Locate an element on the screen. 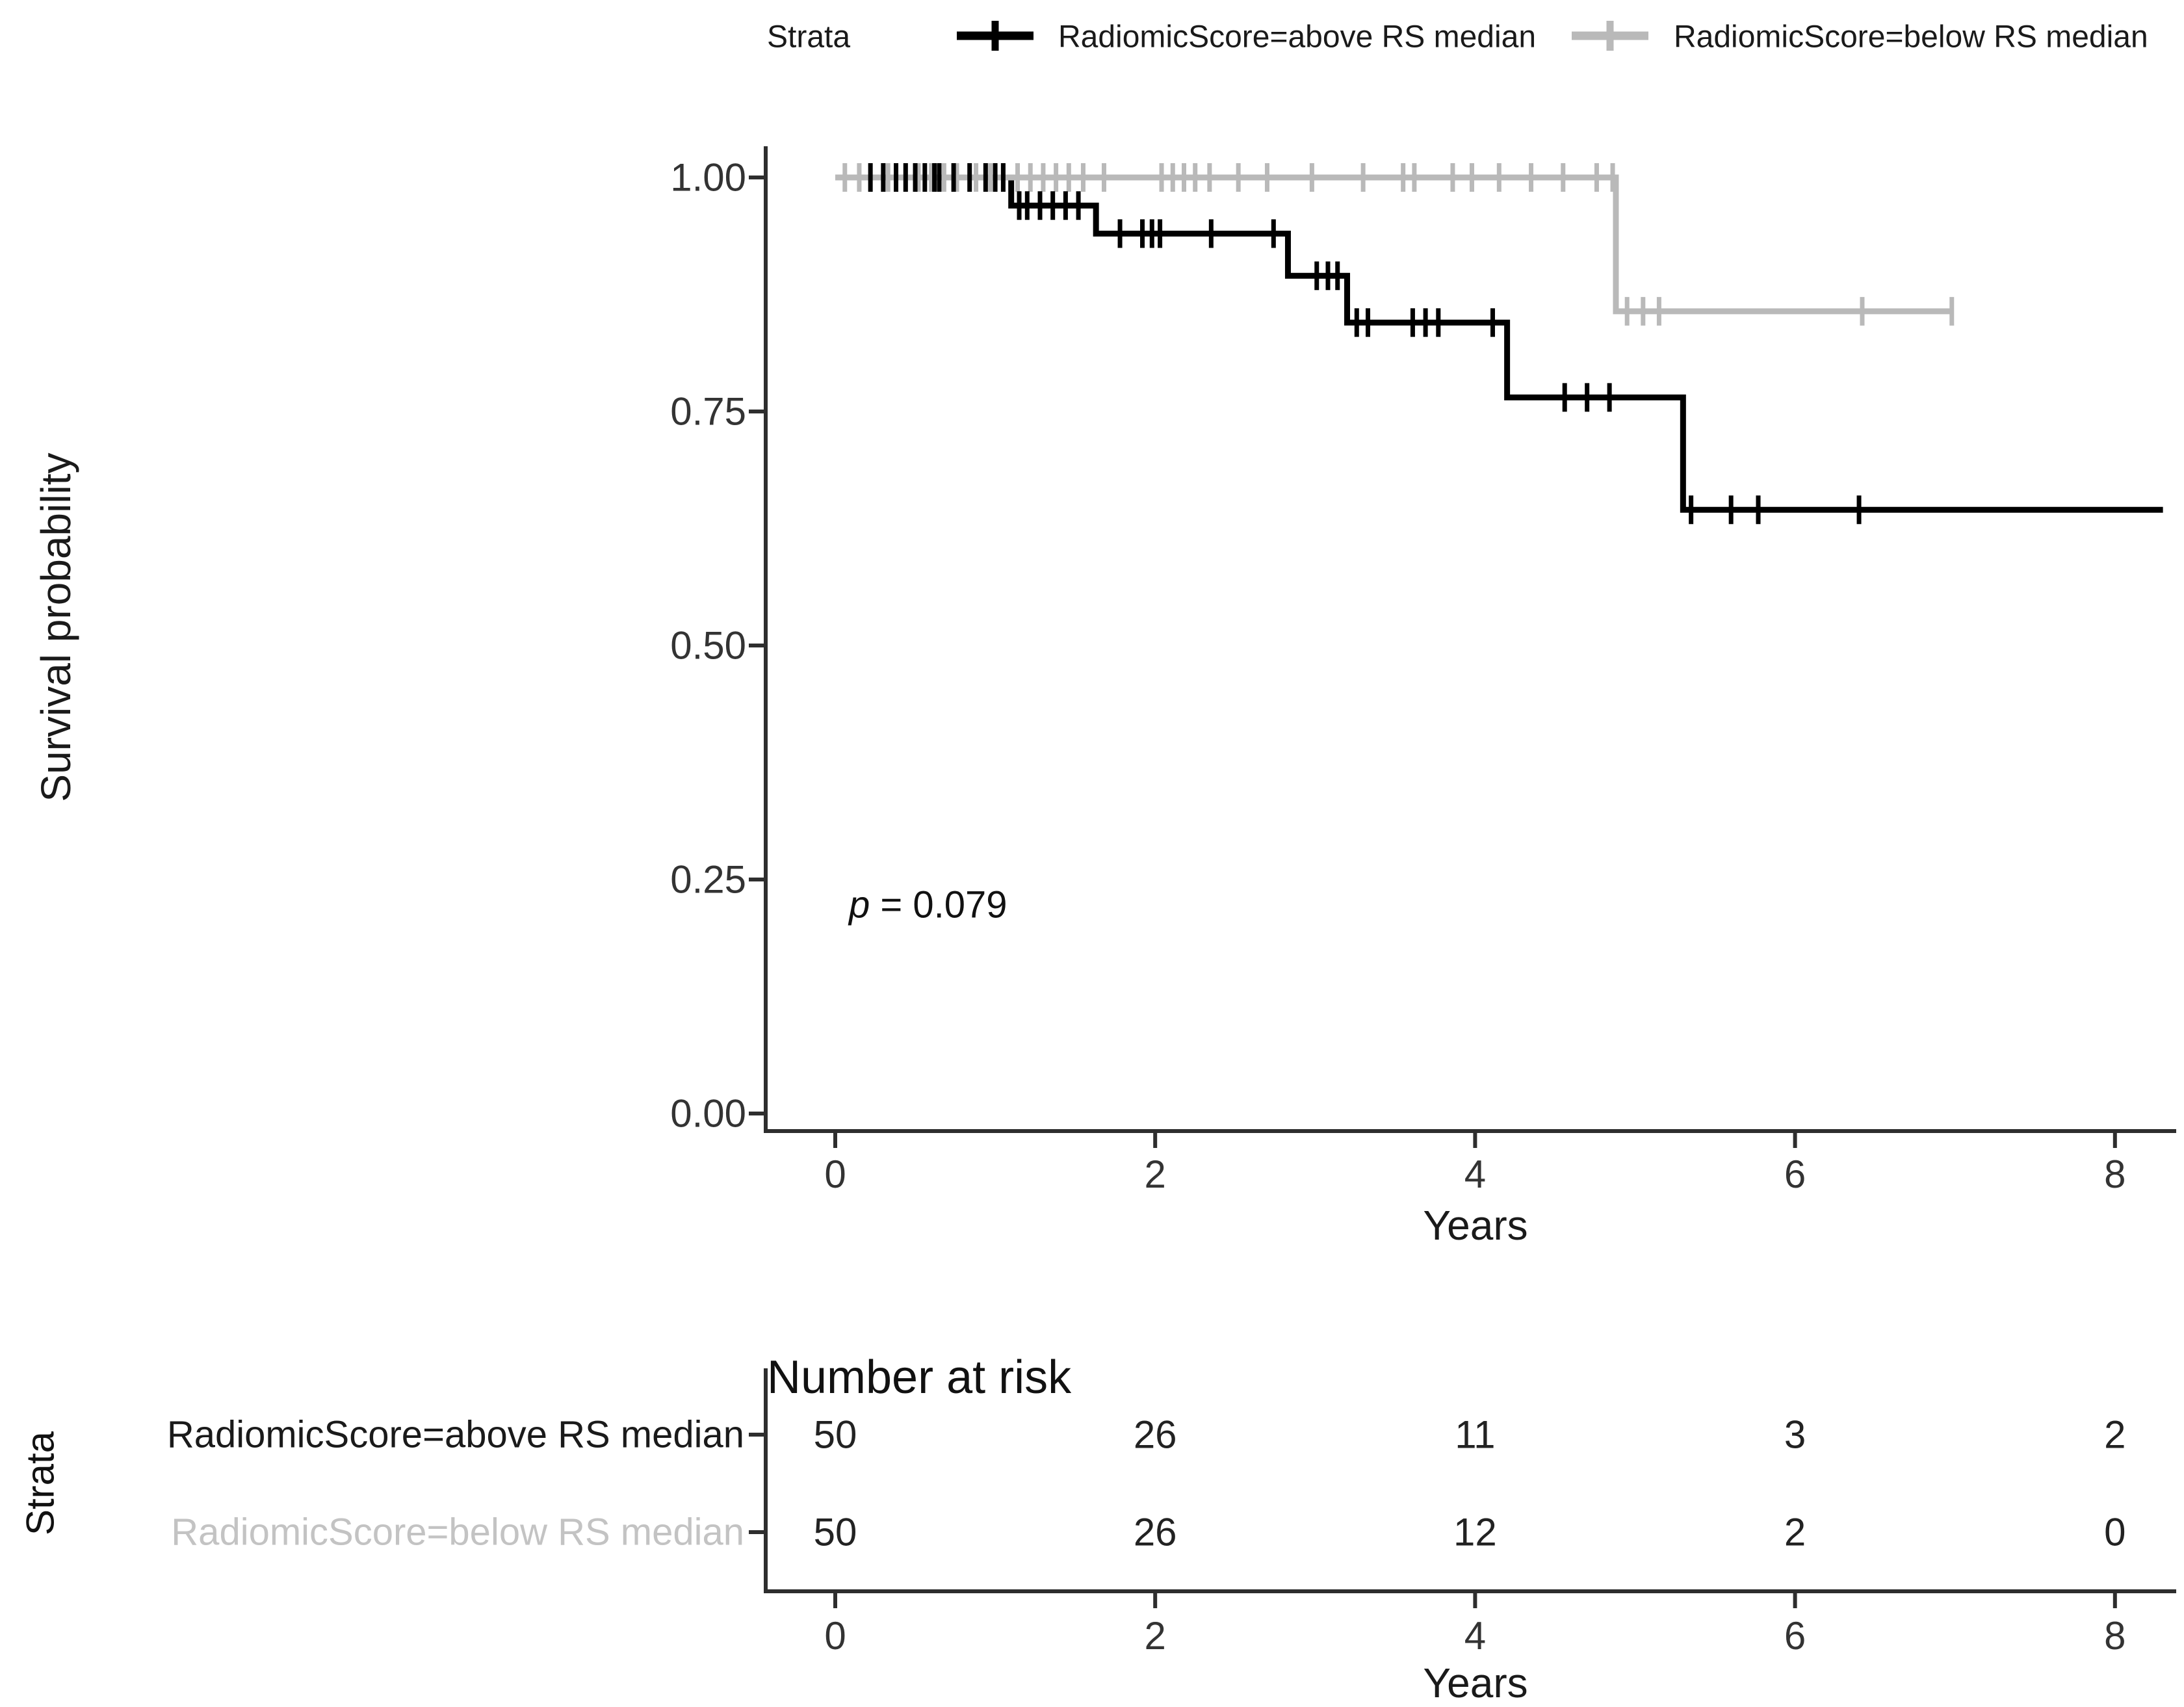 The width and height of the screenshot is (2184, 1707). risk-x-tick-label: 2 is located at coordinates (1155, 1636).